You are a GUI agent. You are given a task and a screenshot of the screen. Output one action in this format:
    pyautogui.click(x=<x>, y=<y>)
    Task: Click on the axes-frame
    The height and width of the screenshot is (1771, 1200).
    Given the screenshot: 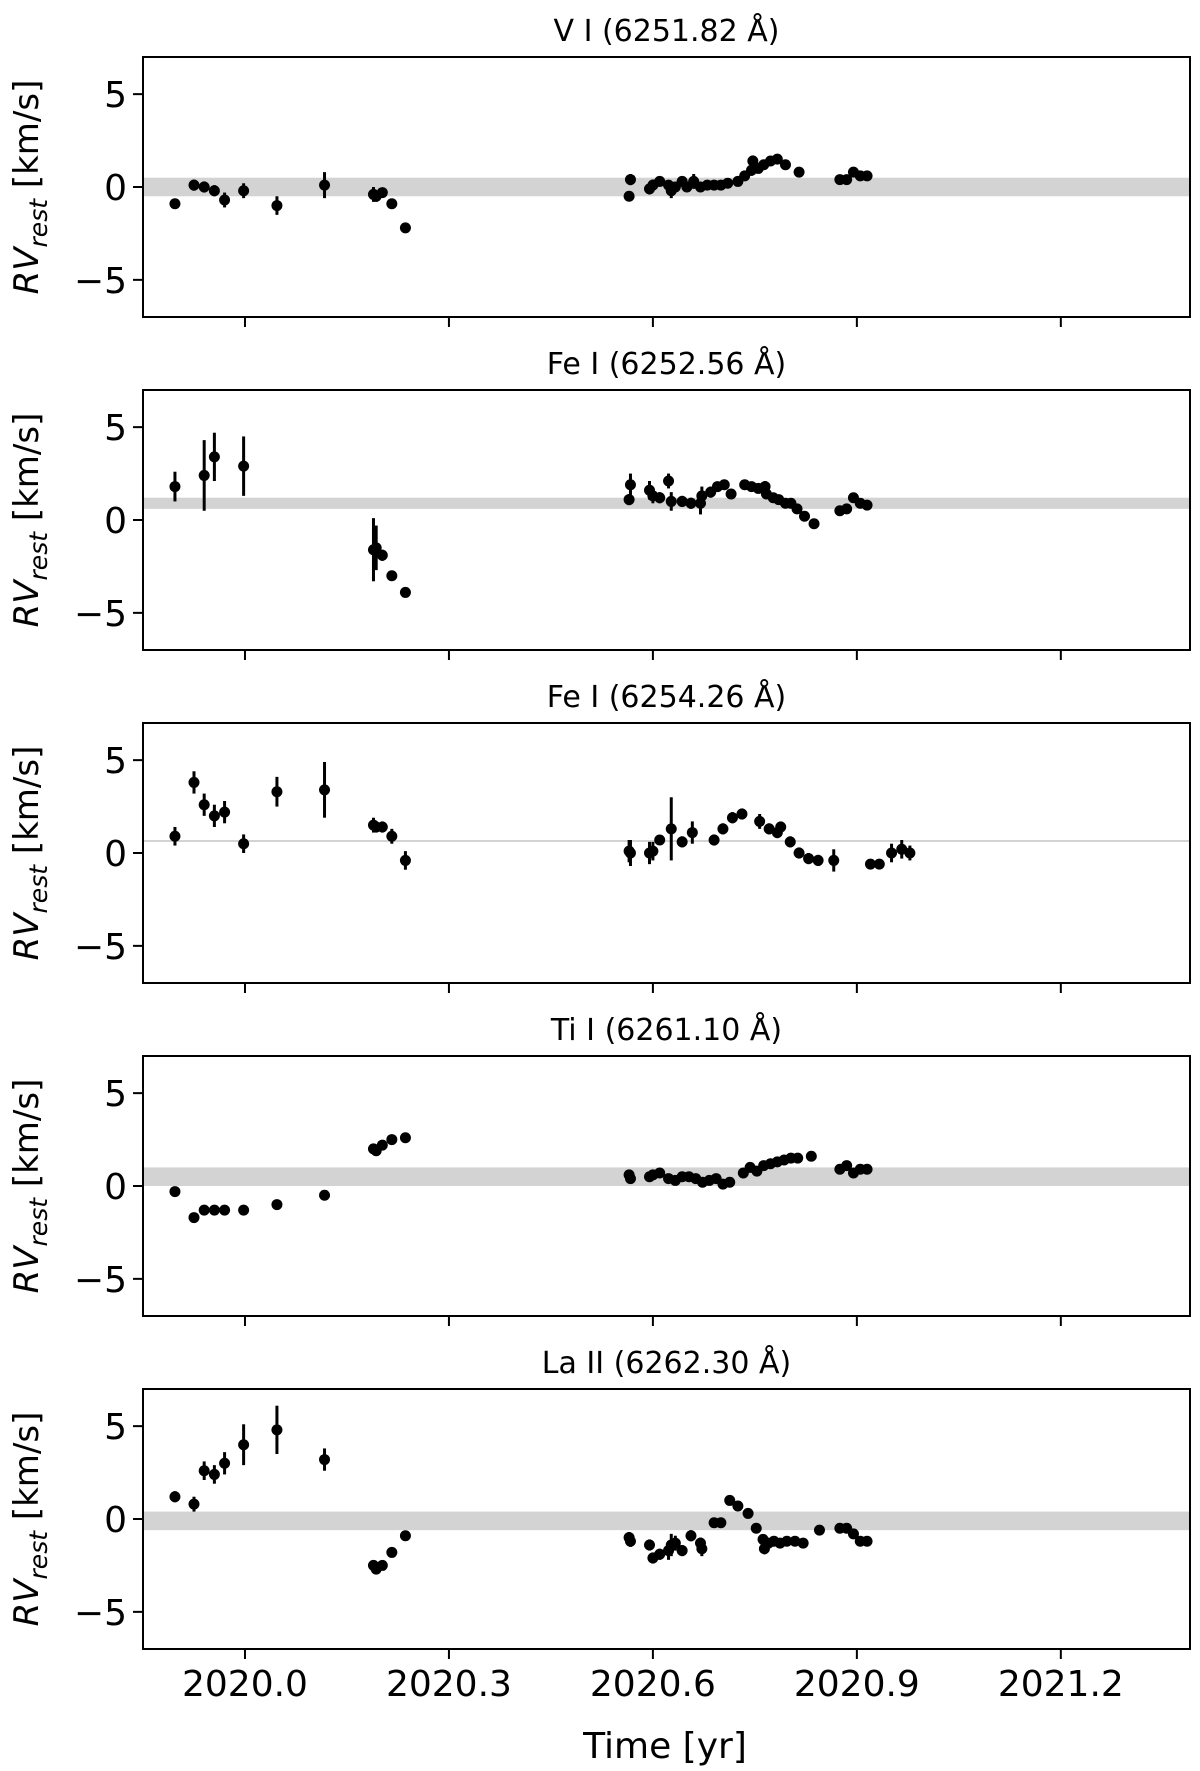 What is the action you would take?
    pyautogui.click(x=666, y=187)
    